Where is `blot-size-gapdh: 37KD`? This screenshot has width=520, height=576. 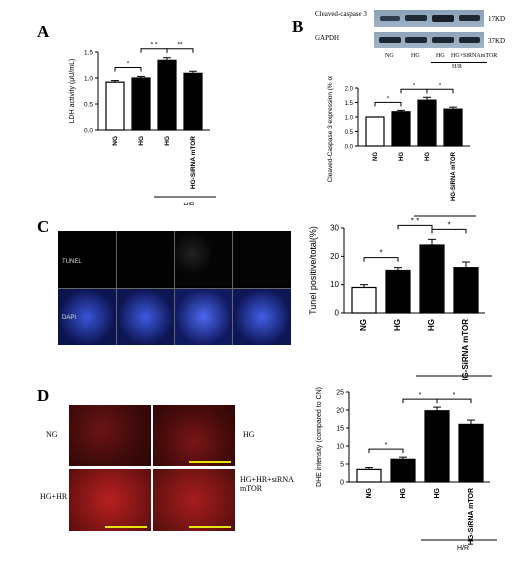 blot-size-gapdh: 37KD is located at coordinates (497, 41).